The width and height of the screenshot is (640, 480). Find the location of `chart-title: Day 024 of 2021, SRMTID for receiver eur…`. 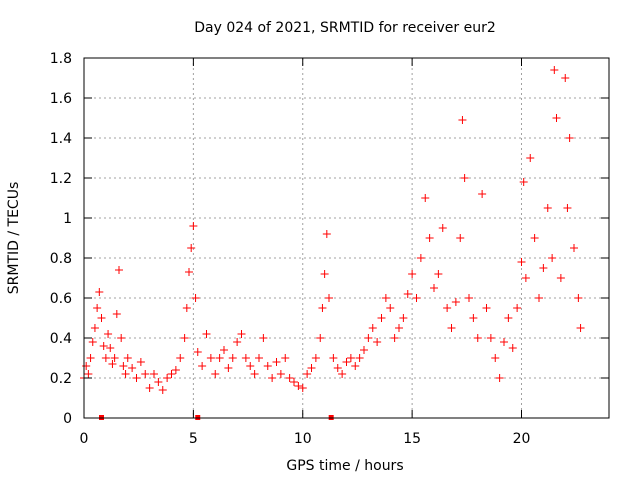

chart-title: Day 024 of 2021, SRMTID for receiver eur… is located at coordinates (345, 28).